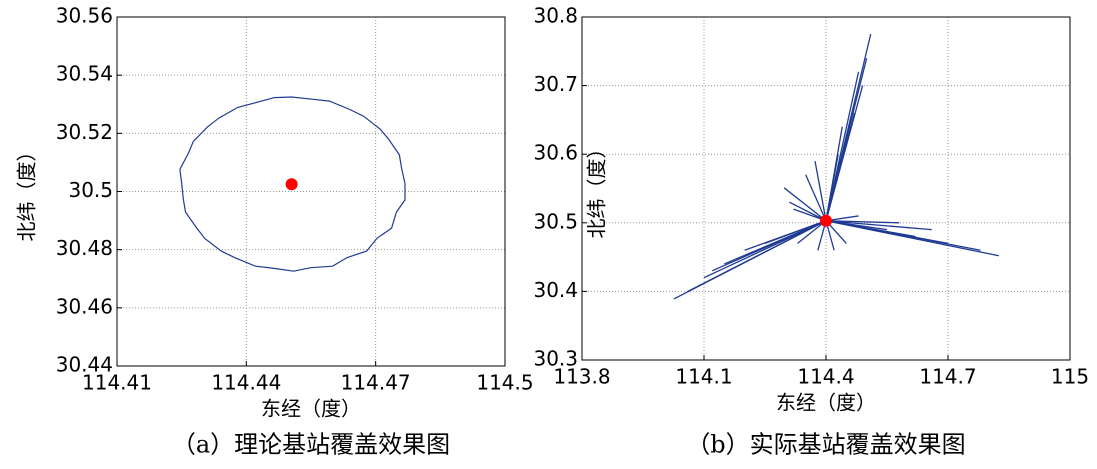  What do you see at coordinates (84, 74) in the screenshot?
I see `y-tick-label: 30.54` at bounding box center [84, 74].